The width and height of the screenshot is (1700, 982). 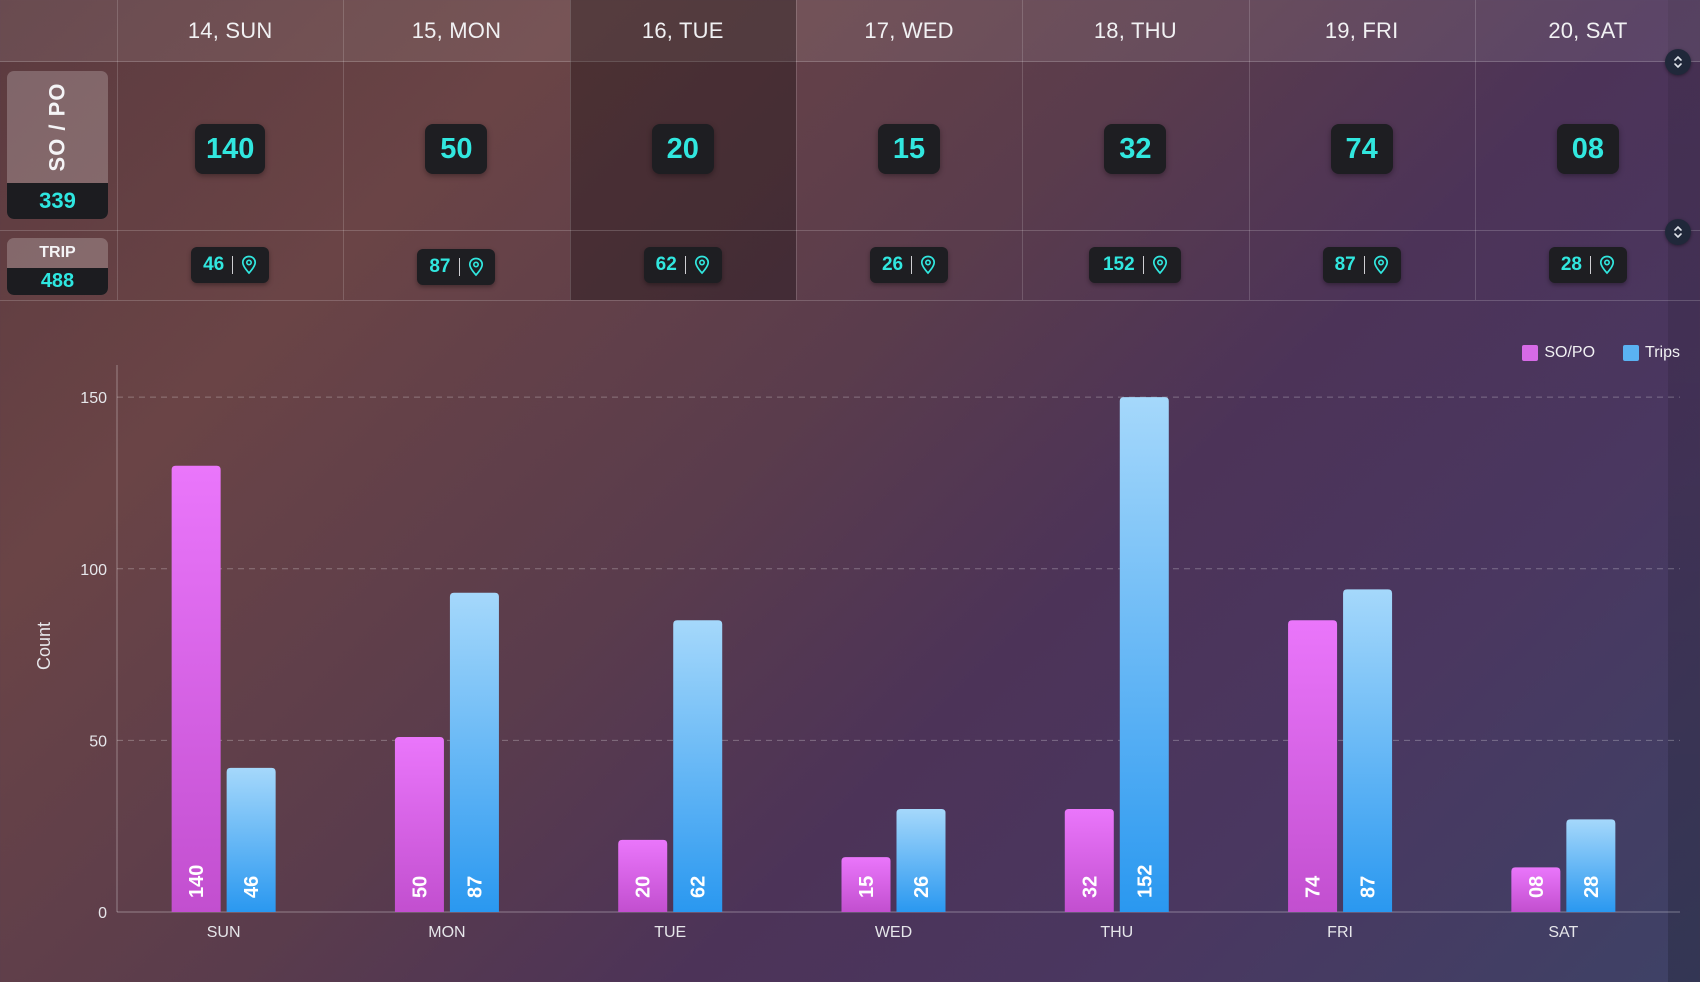 I want to click on trip-count-pill: 26, so click(x=909, y=265).